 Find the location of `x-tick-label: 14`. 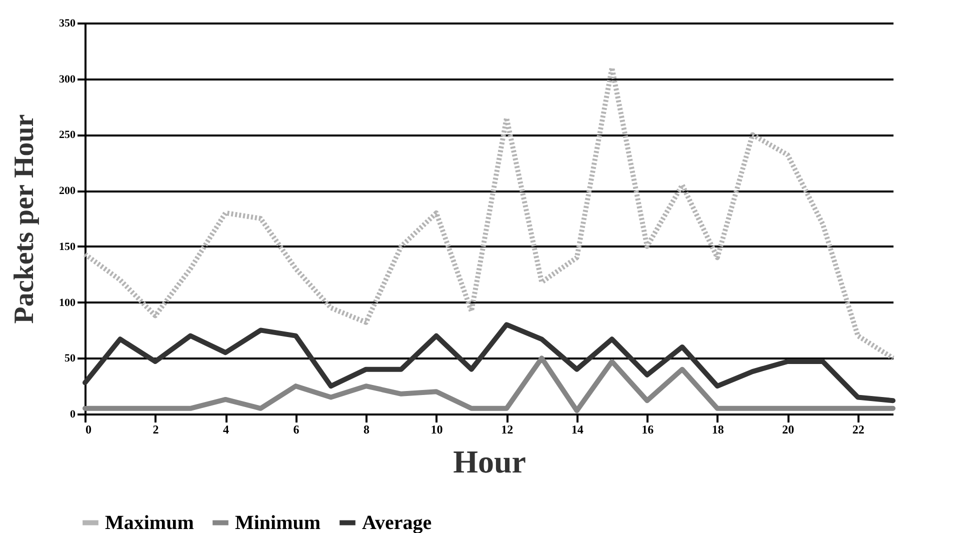

x-tick-label: 14 is located at coordinates (577, 429).